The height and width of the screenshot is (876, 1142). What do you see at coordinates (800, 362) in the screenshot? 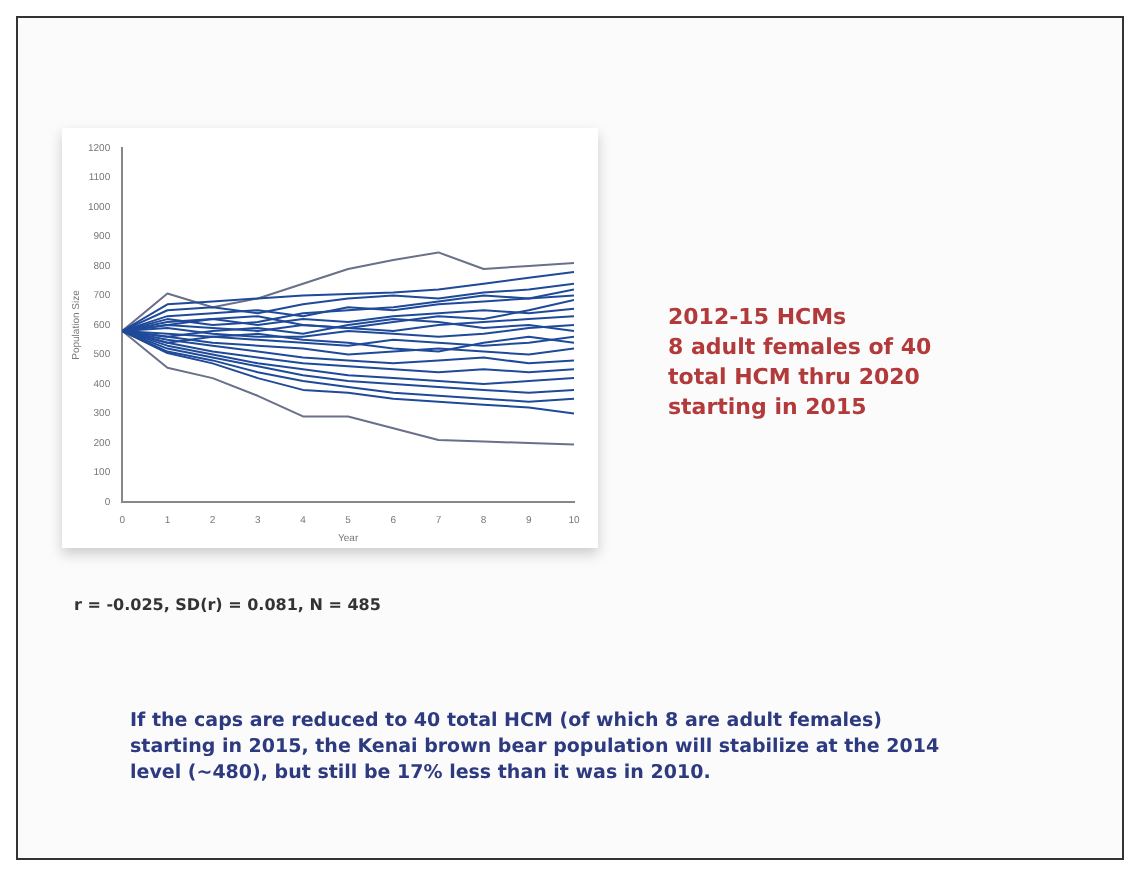
I see `text: 2012-15 HCMs 8 adult females of 40 total HCM thru 2020 starting in 2015` at bounding box center [800, 362].